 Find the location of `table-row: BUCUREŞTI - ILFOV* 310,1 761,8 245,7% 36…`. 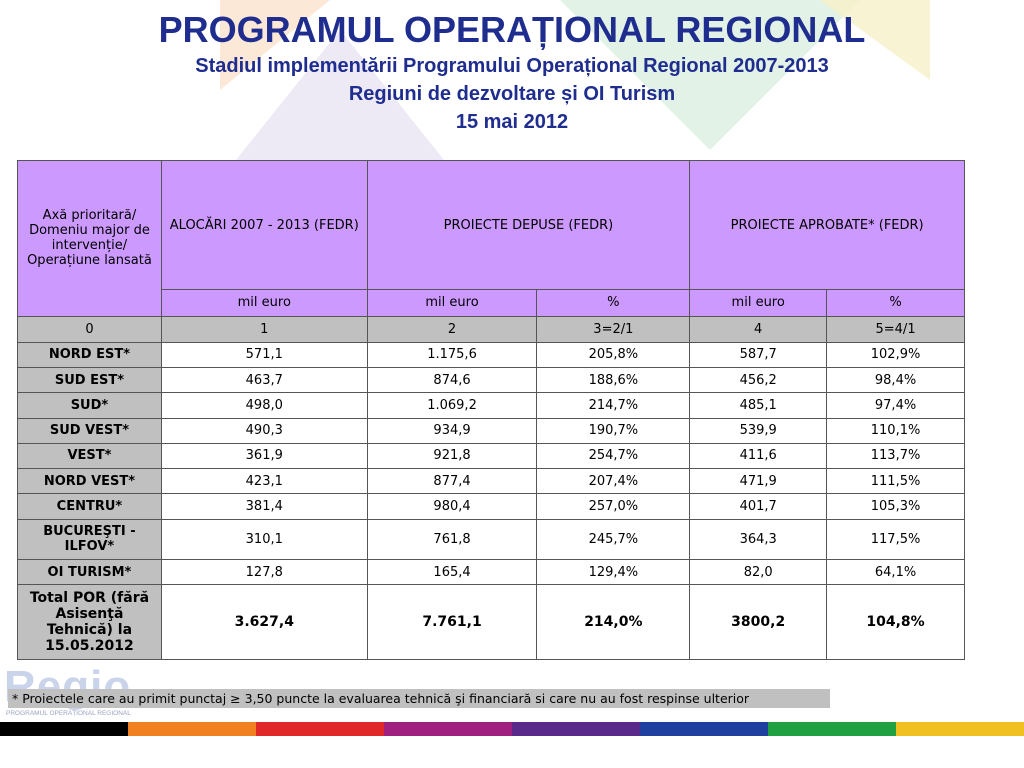

table-row: BUCUREŞTI - ILFOV* 310,1 761,8 245,7% 36… is located at coordinates (491, 539).